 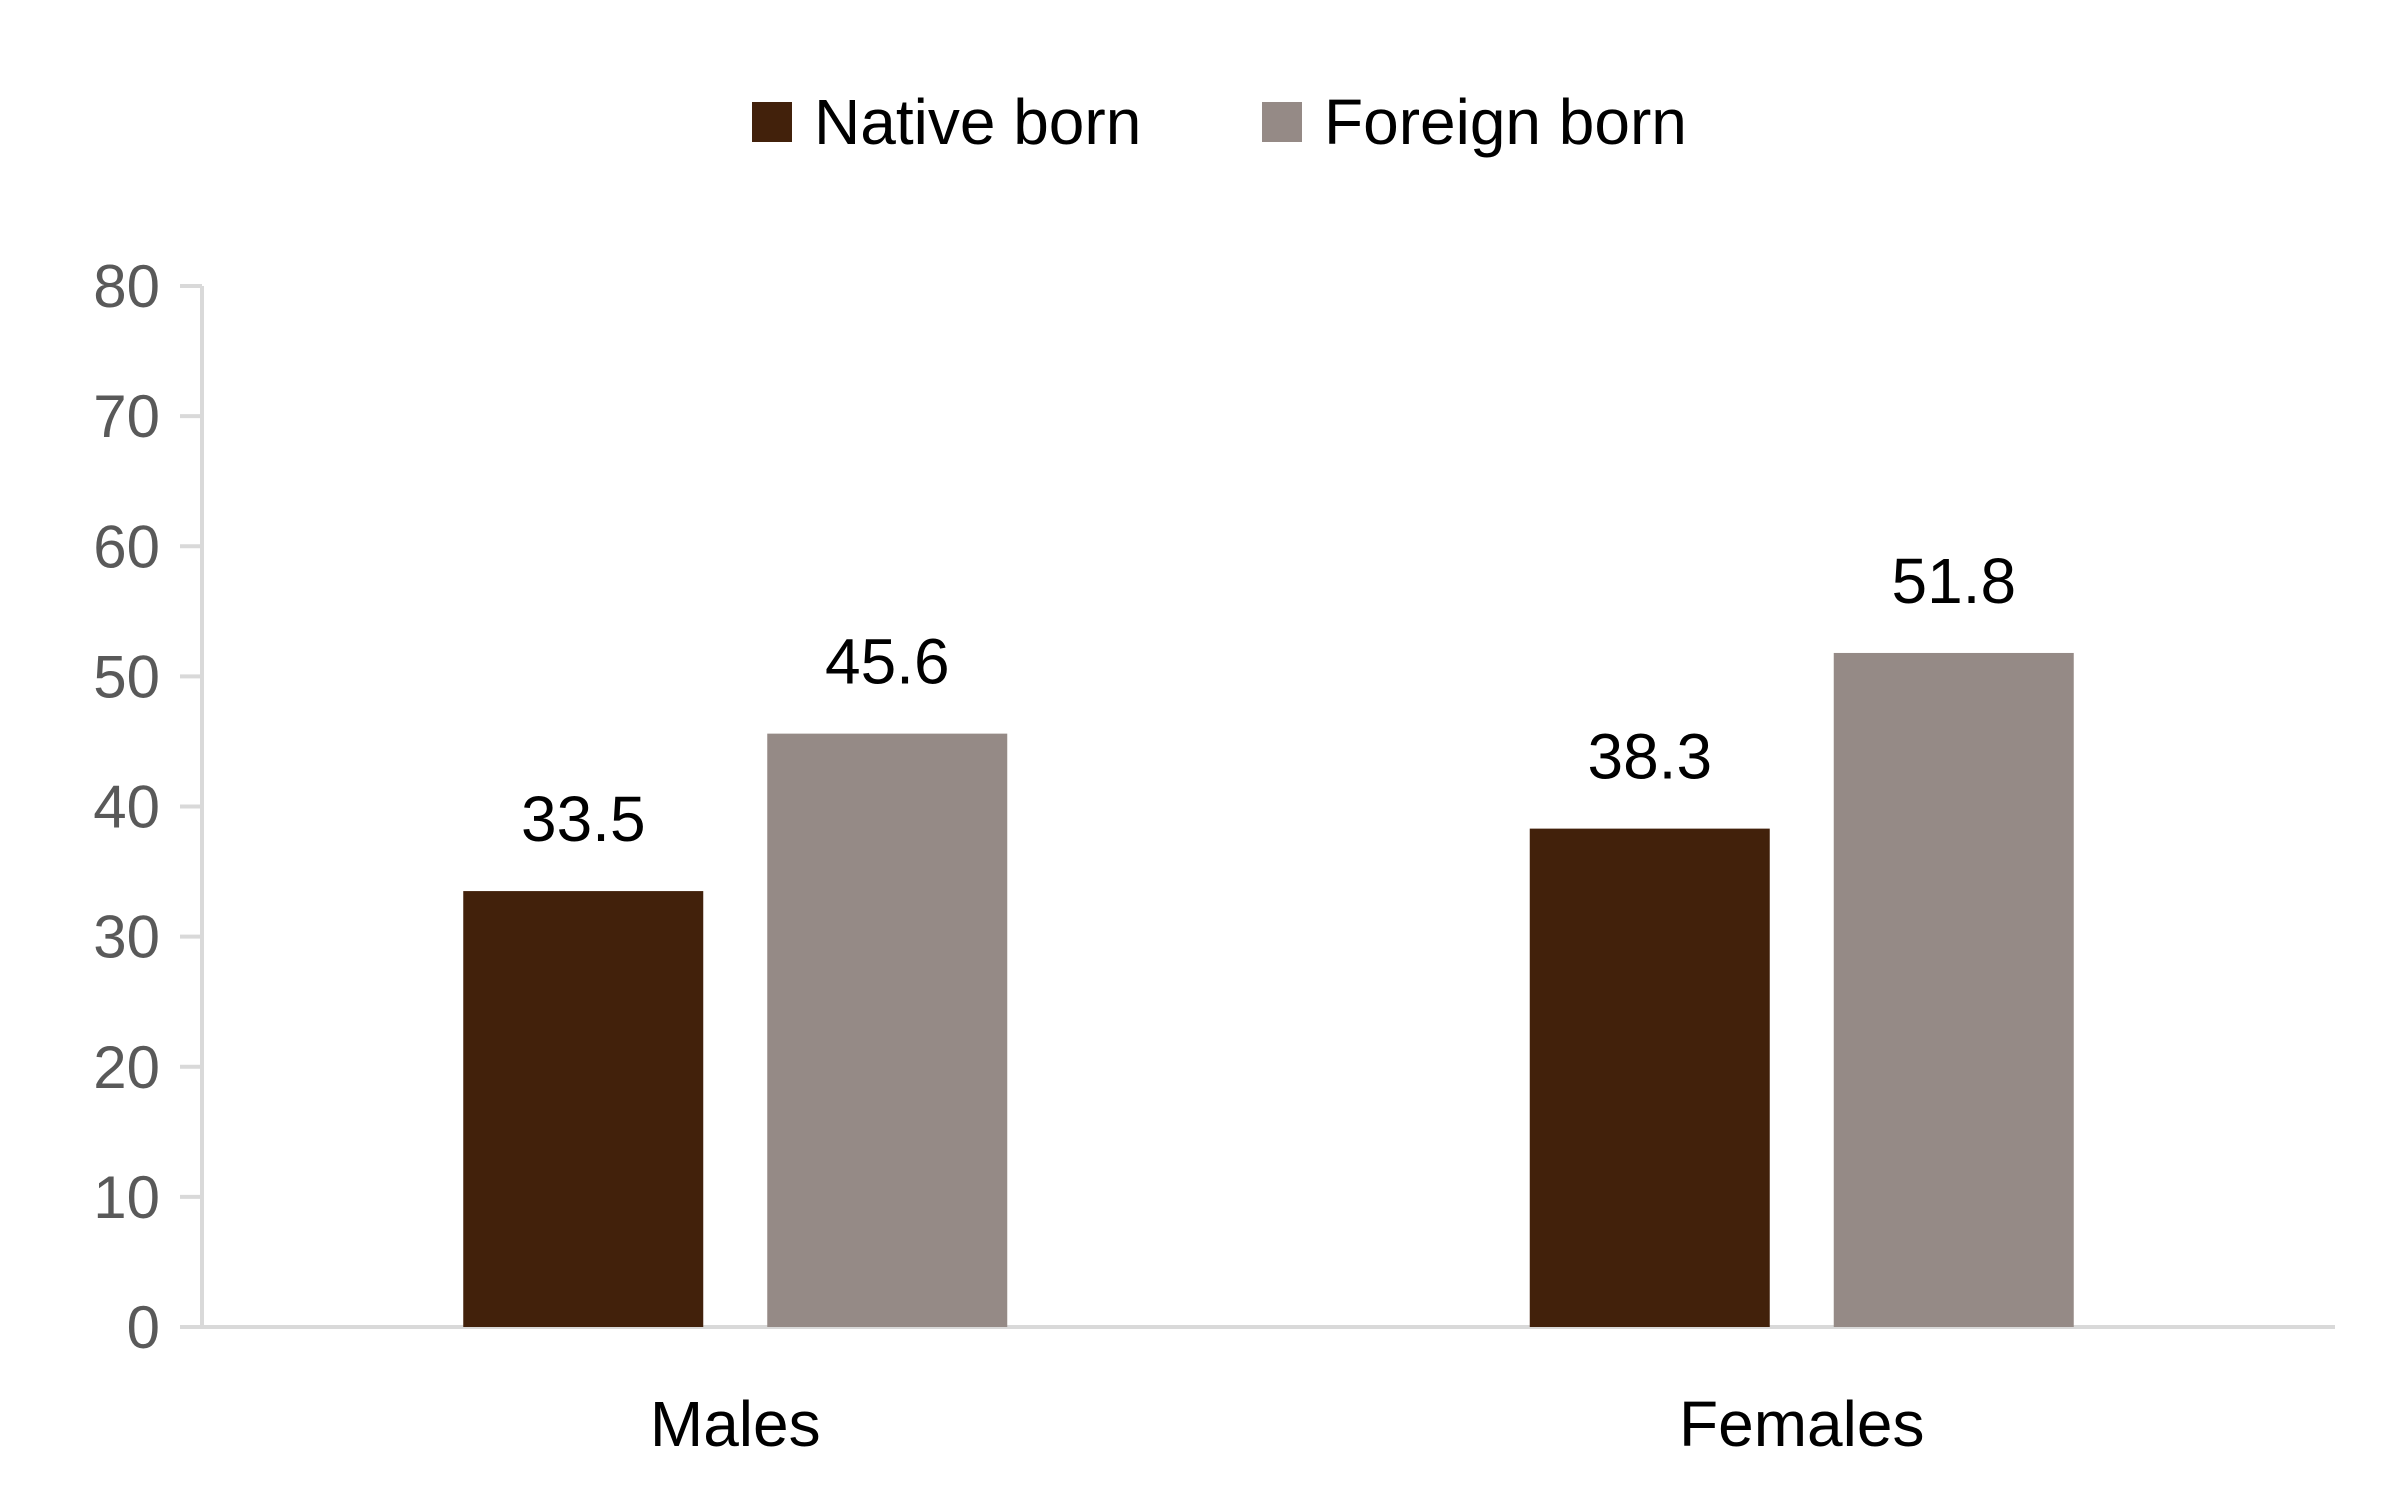 What do you see at coordinates (126, 416) in the screenshot?
I see `y-tick-label: 70` at bounding box center [126, 416].